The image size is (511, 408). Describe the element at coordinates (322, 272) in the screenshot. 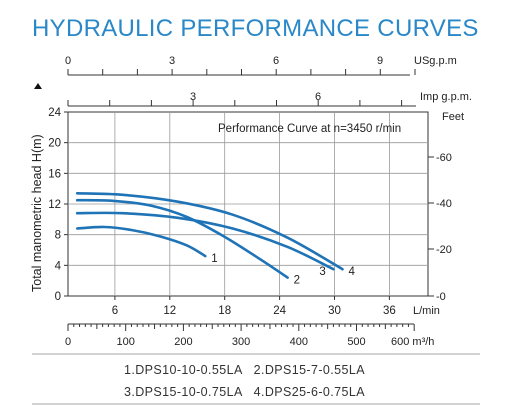

I see `curve-label-3: 3` at that location.